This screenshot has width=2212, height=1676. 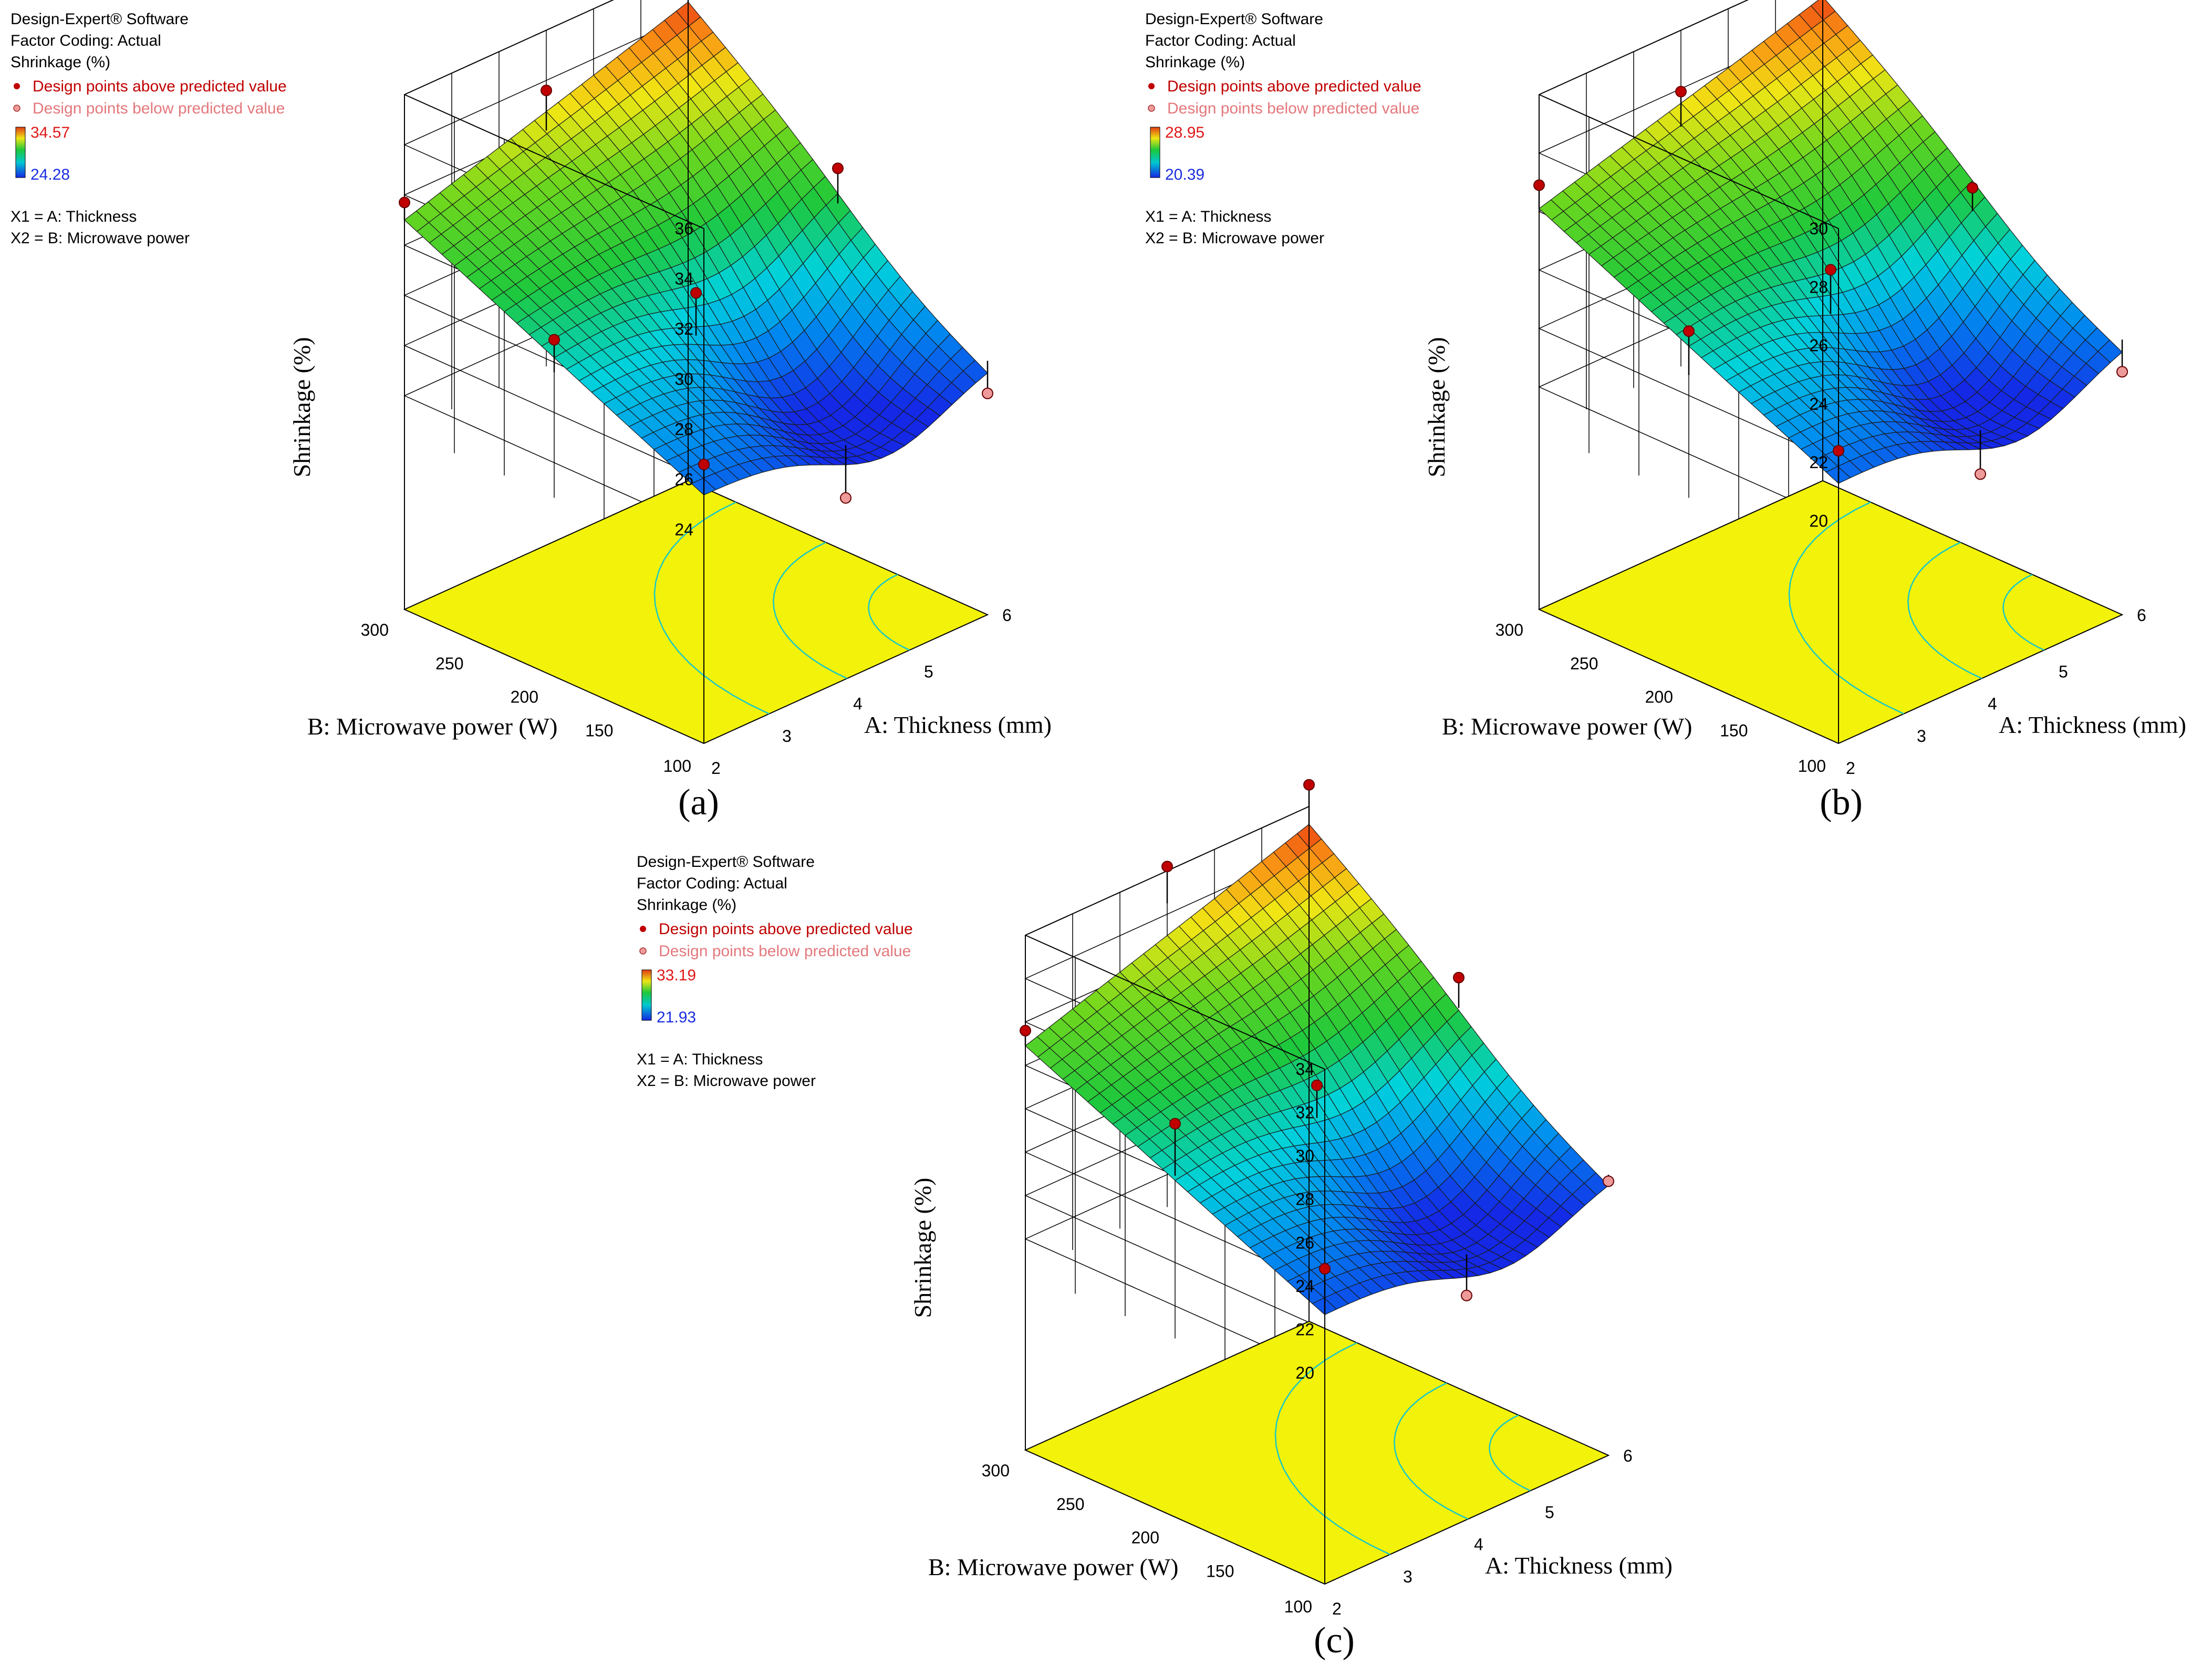 What do you see at coordinates (375, 630) in the screenshot?
I see `b-tick-label: 300` at bounding box center [375, 630].